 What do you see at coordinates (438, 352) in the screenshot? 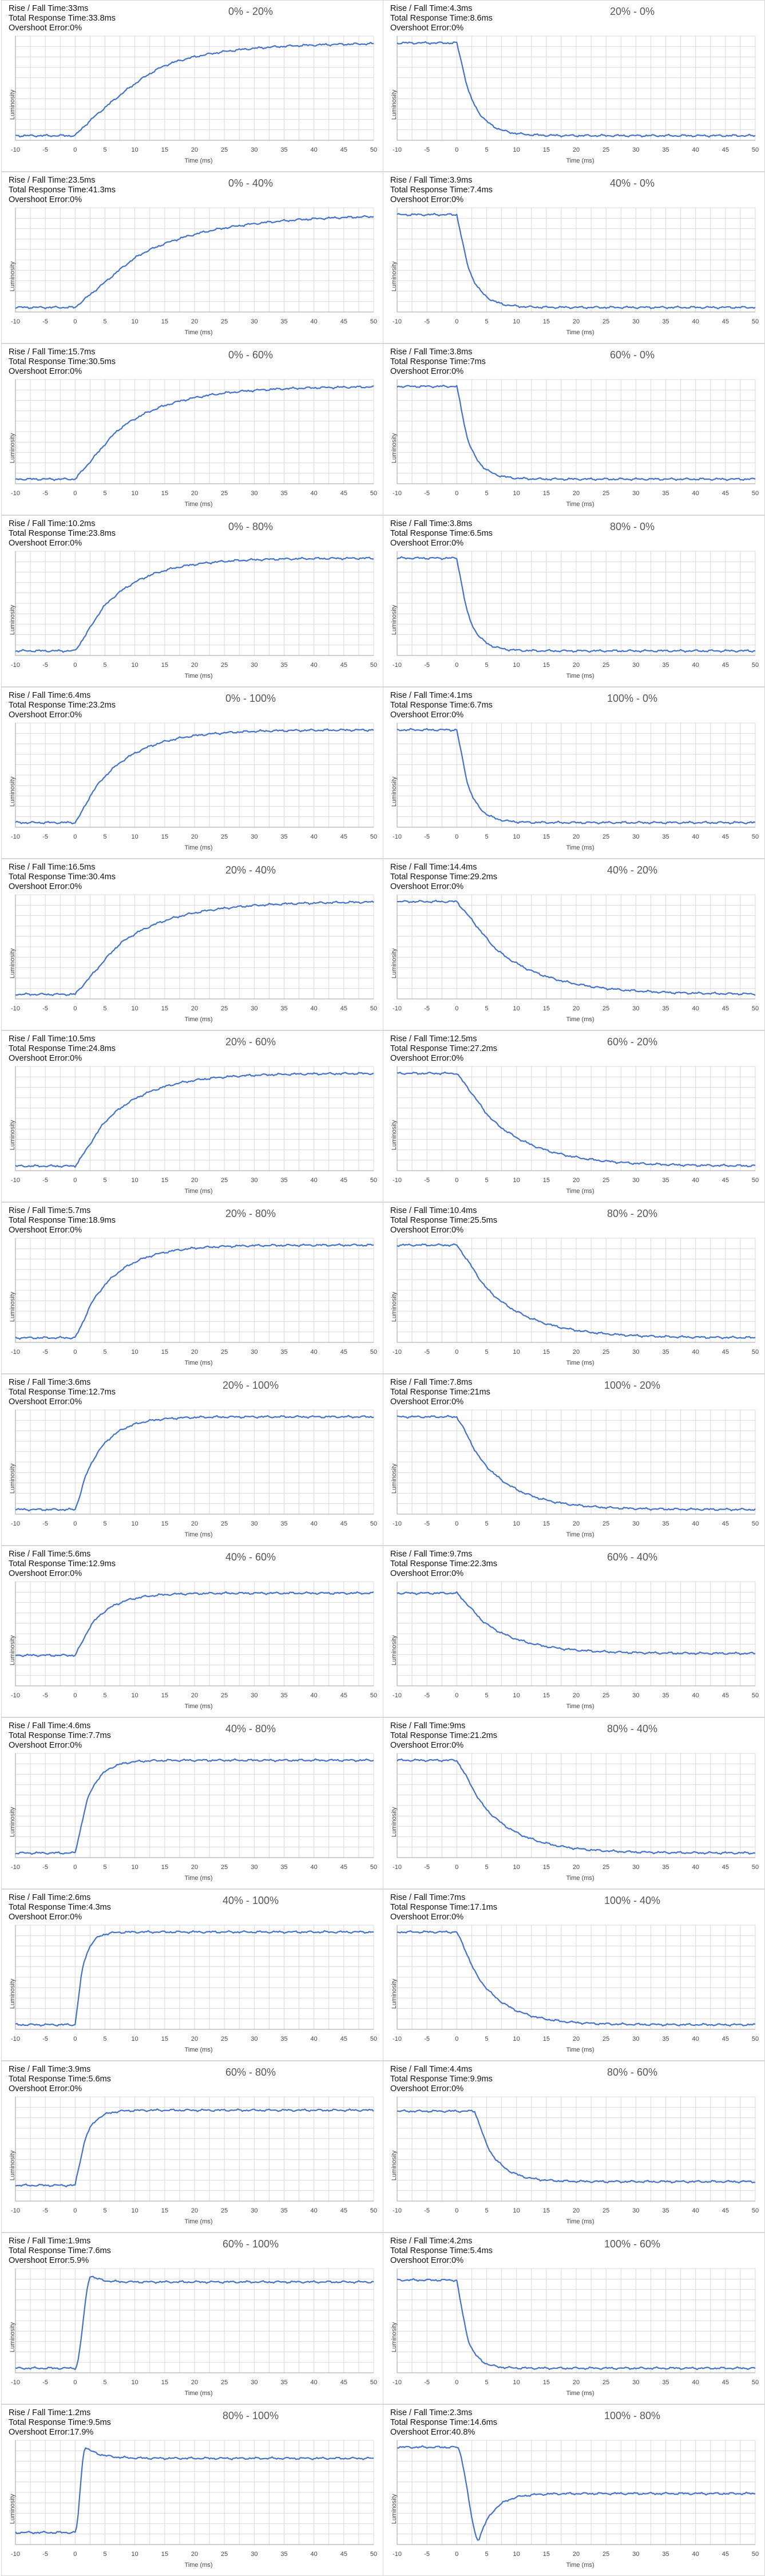
I see `rise-fall-line: Rise / Fall Time:3.8ms` at bounding box center [438, 352].